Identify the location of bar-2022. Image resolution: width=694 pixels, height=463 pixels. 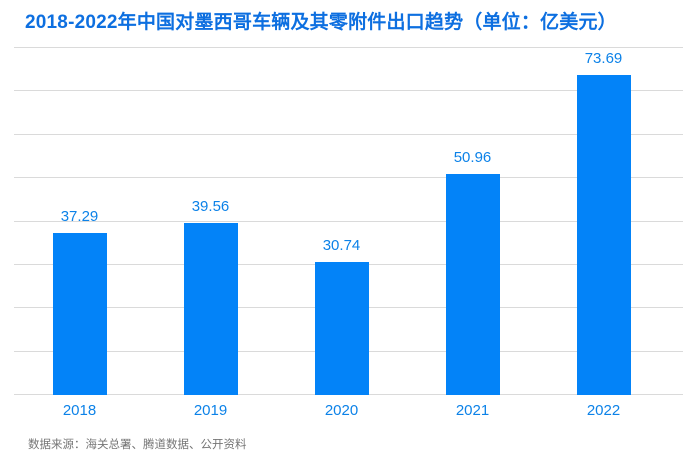
(603, 235).